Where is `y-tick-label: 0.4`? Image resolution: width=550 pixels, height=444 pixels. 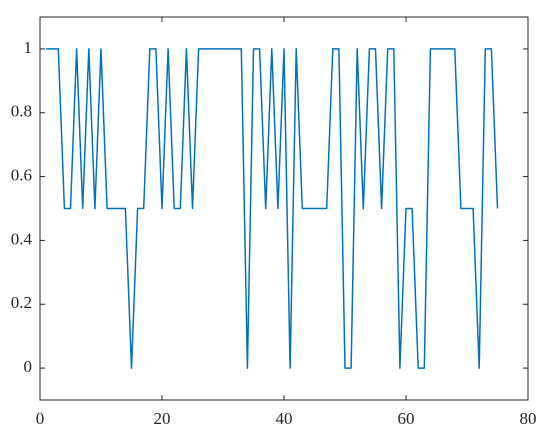 y-tick-label: 0.4 is located at coordinates (22, 238).